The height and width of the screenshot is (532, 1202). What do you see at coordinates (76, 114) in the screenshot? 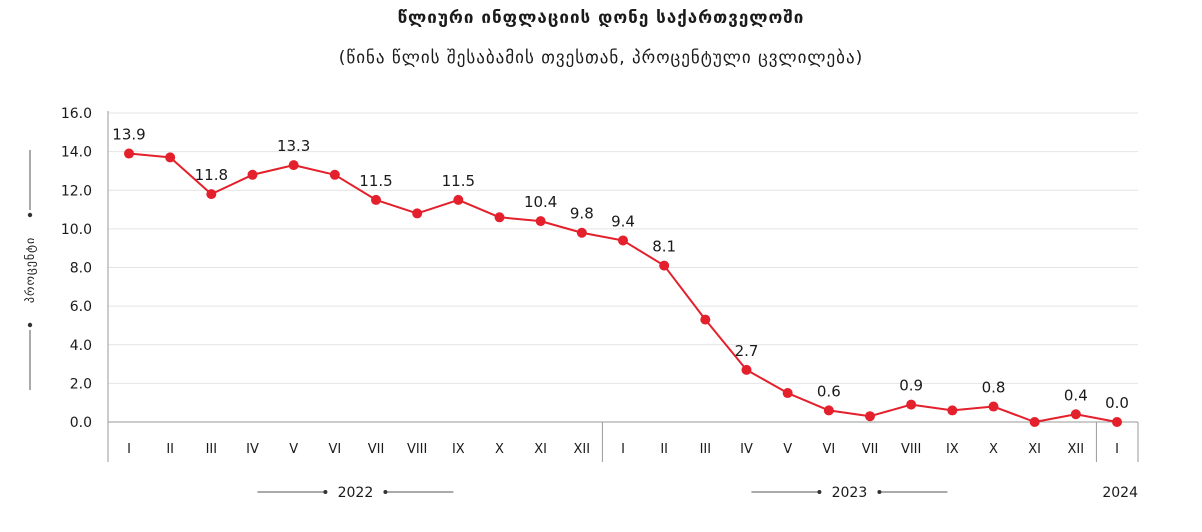
I see `y-tick-label: 16.0` at bounding box center [76, 114].